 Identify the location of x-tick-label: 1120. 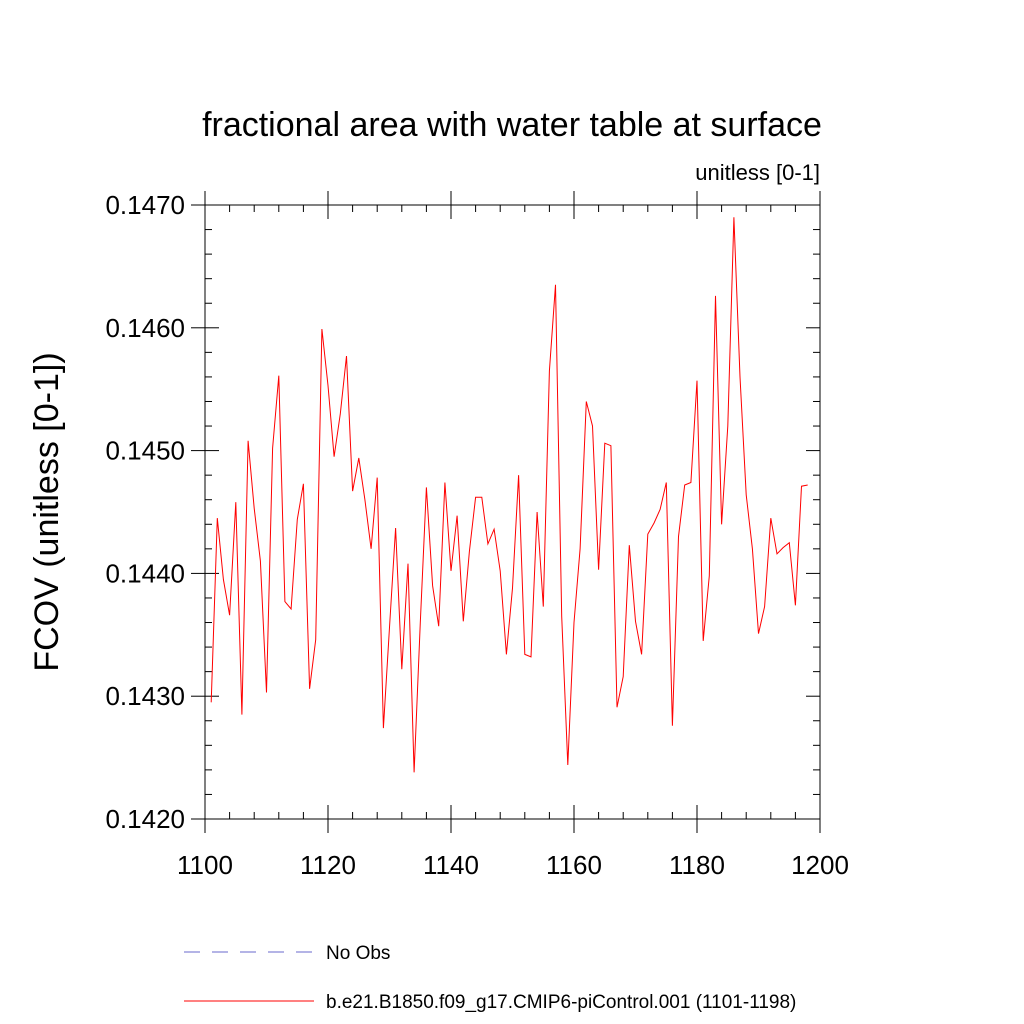
(328, 865).